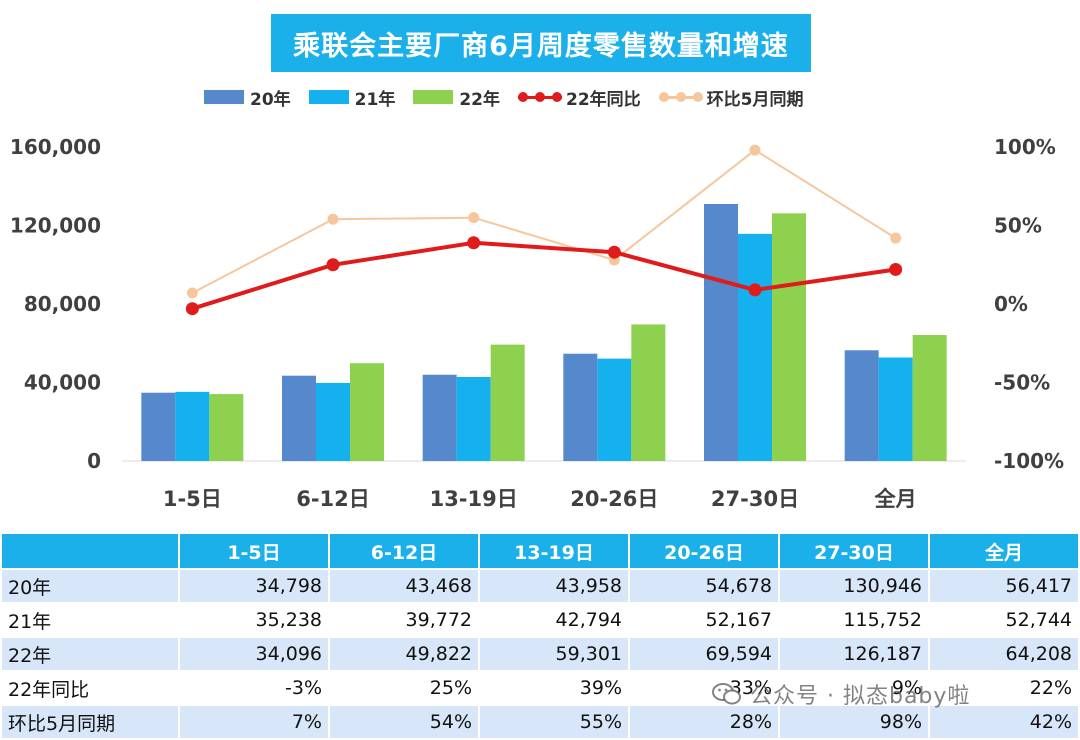 This screenshot has height=740, width=1080. What do you see at coordinates (513, 97) in the screenshot?
I see `chart-legend: 20年 21年 22年 22年同比 环比5月` at bounding box center [513, 97].